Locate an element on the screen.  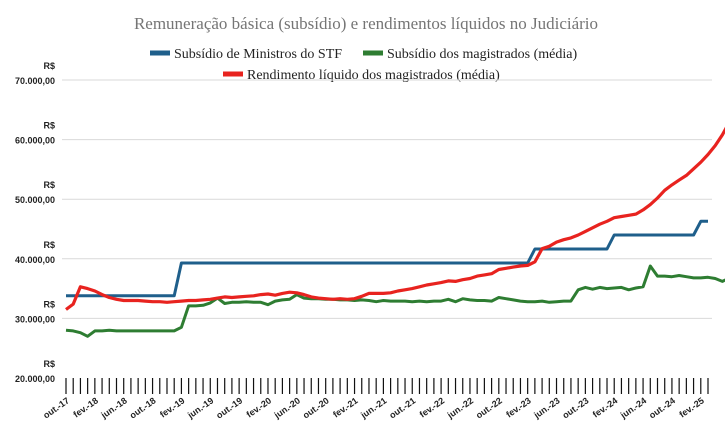
x-tick-label: fev.-22 is located at coordinates (432, 407).